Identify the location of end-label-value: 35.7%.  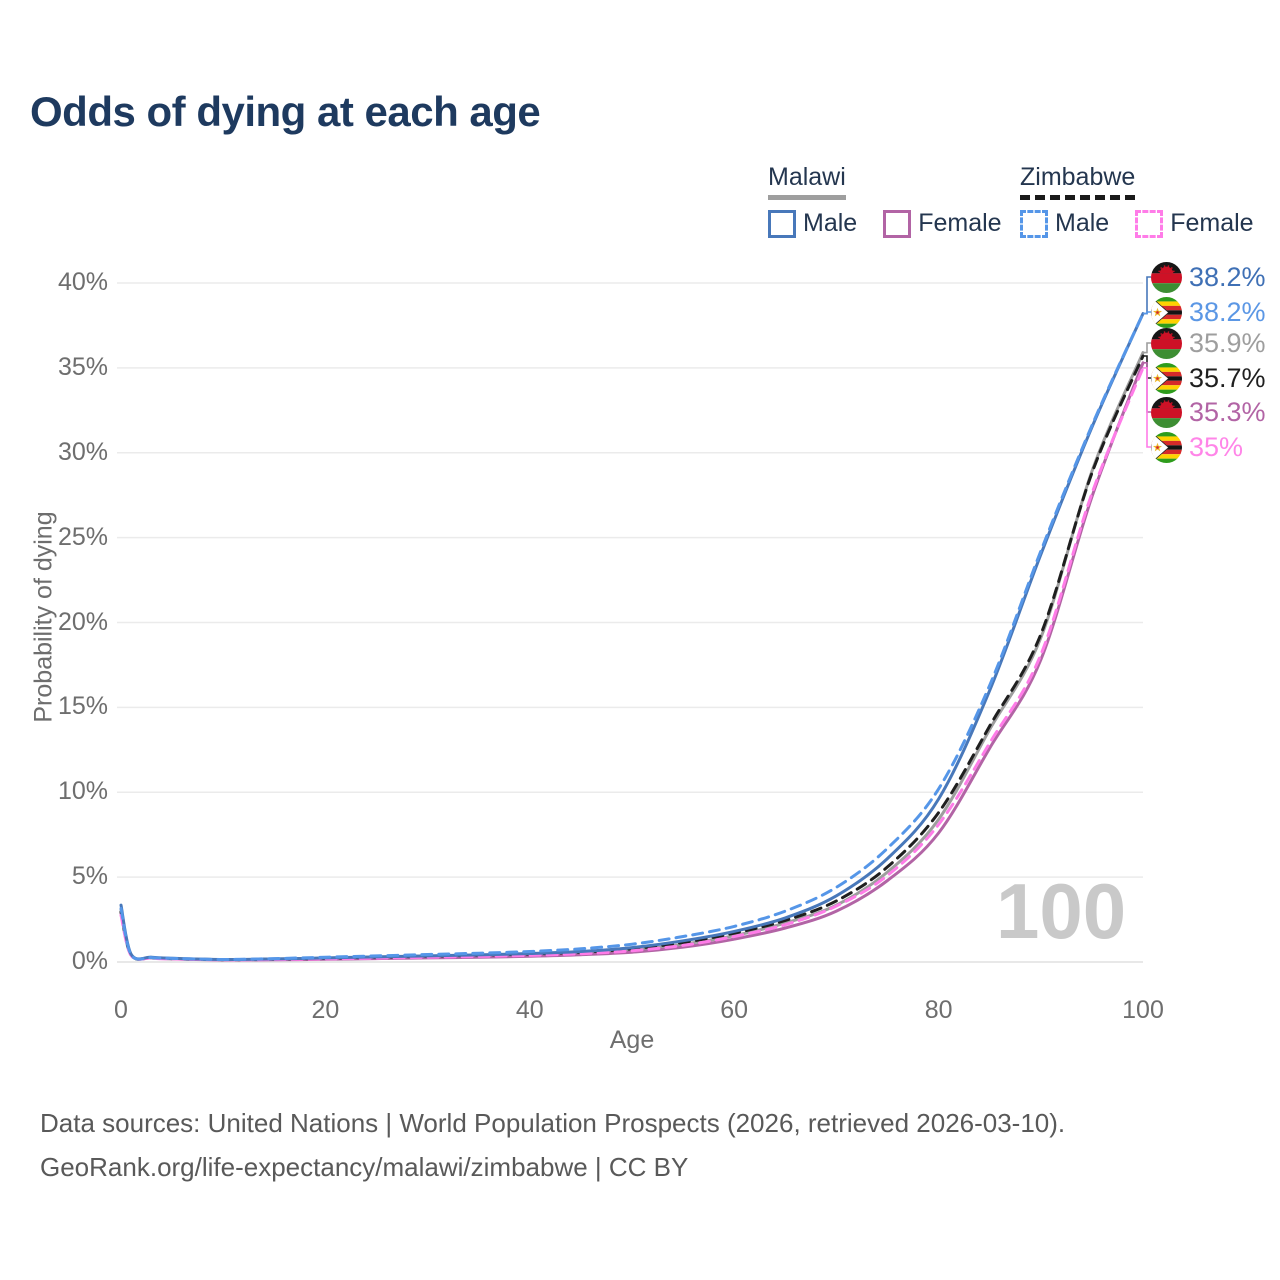
(1227, 377).